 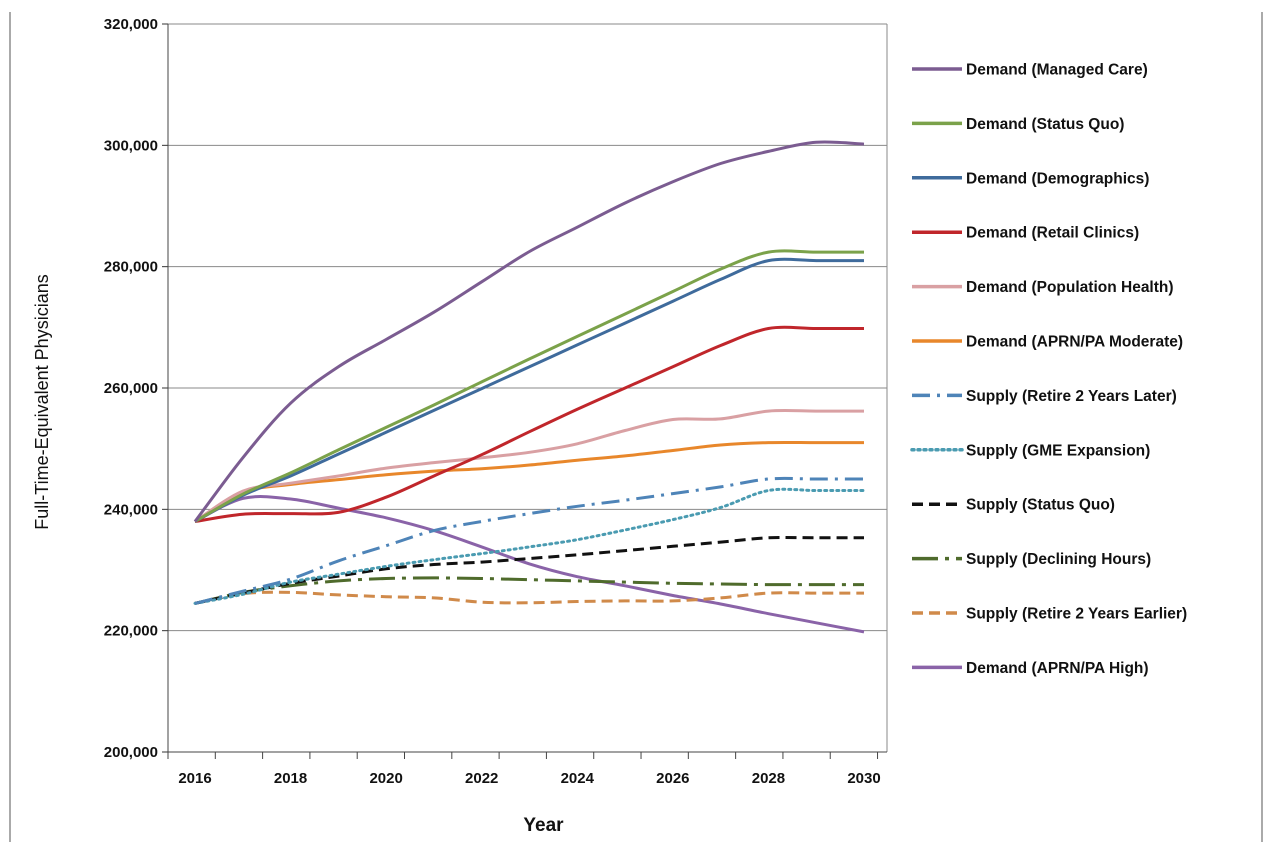 What do you see at coordinates (481, 778) in the screenshot?
I see `x-tick-label: 2022` at bounding box center [481, 778].